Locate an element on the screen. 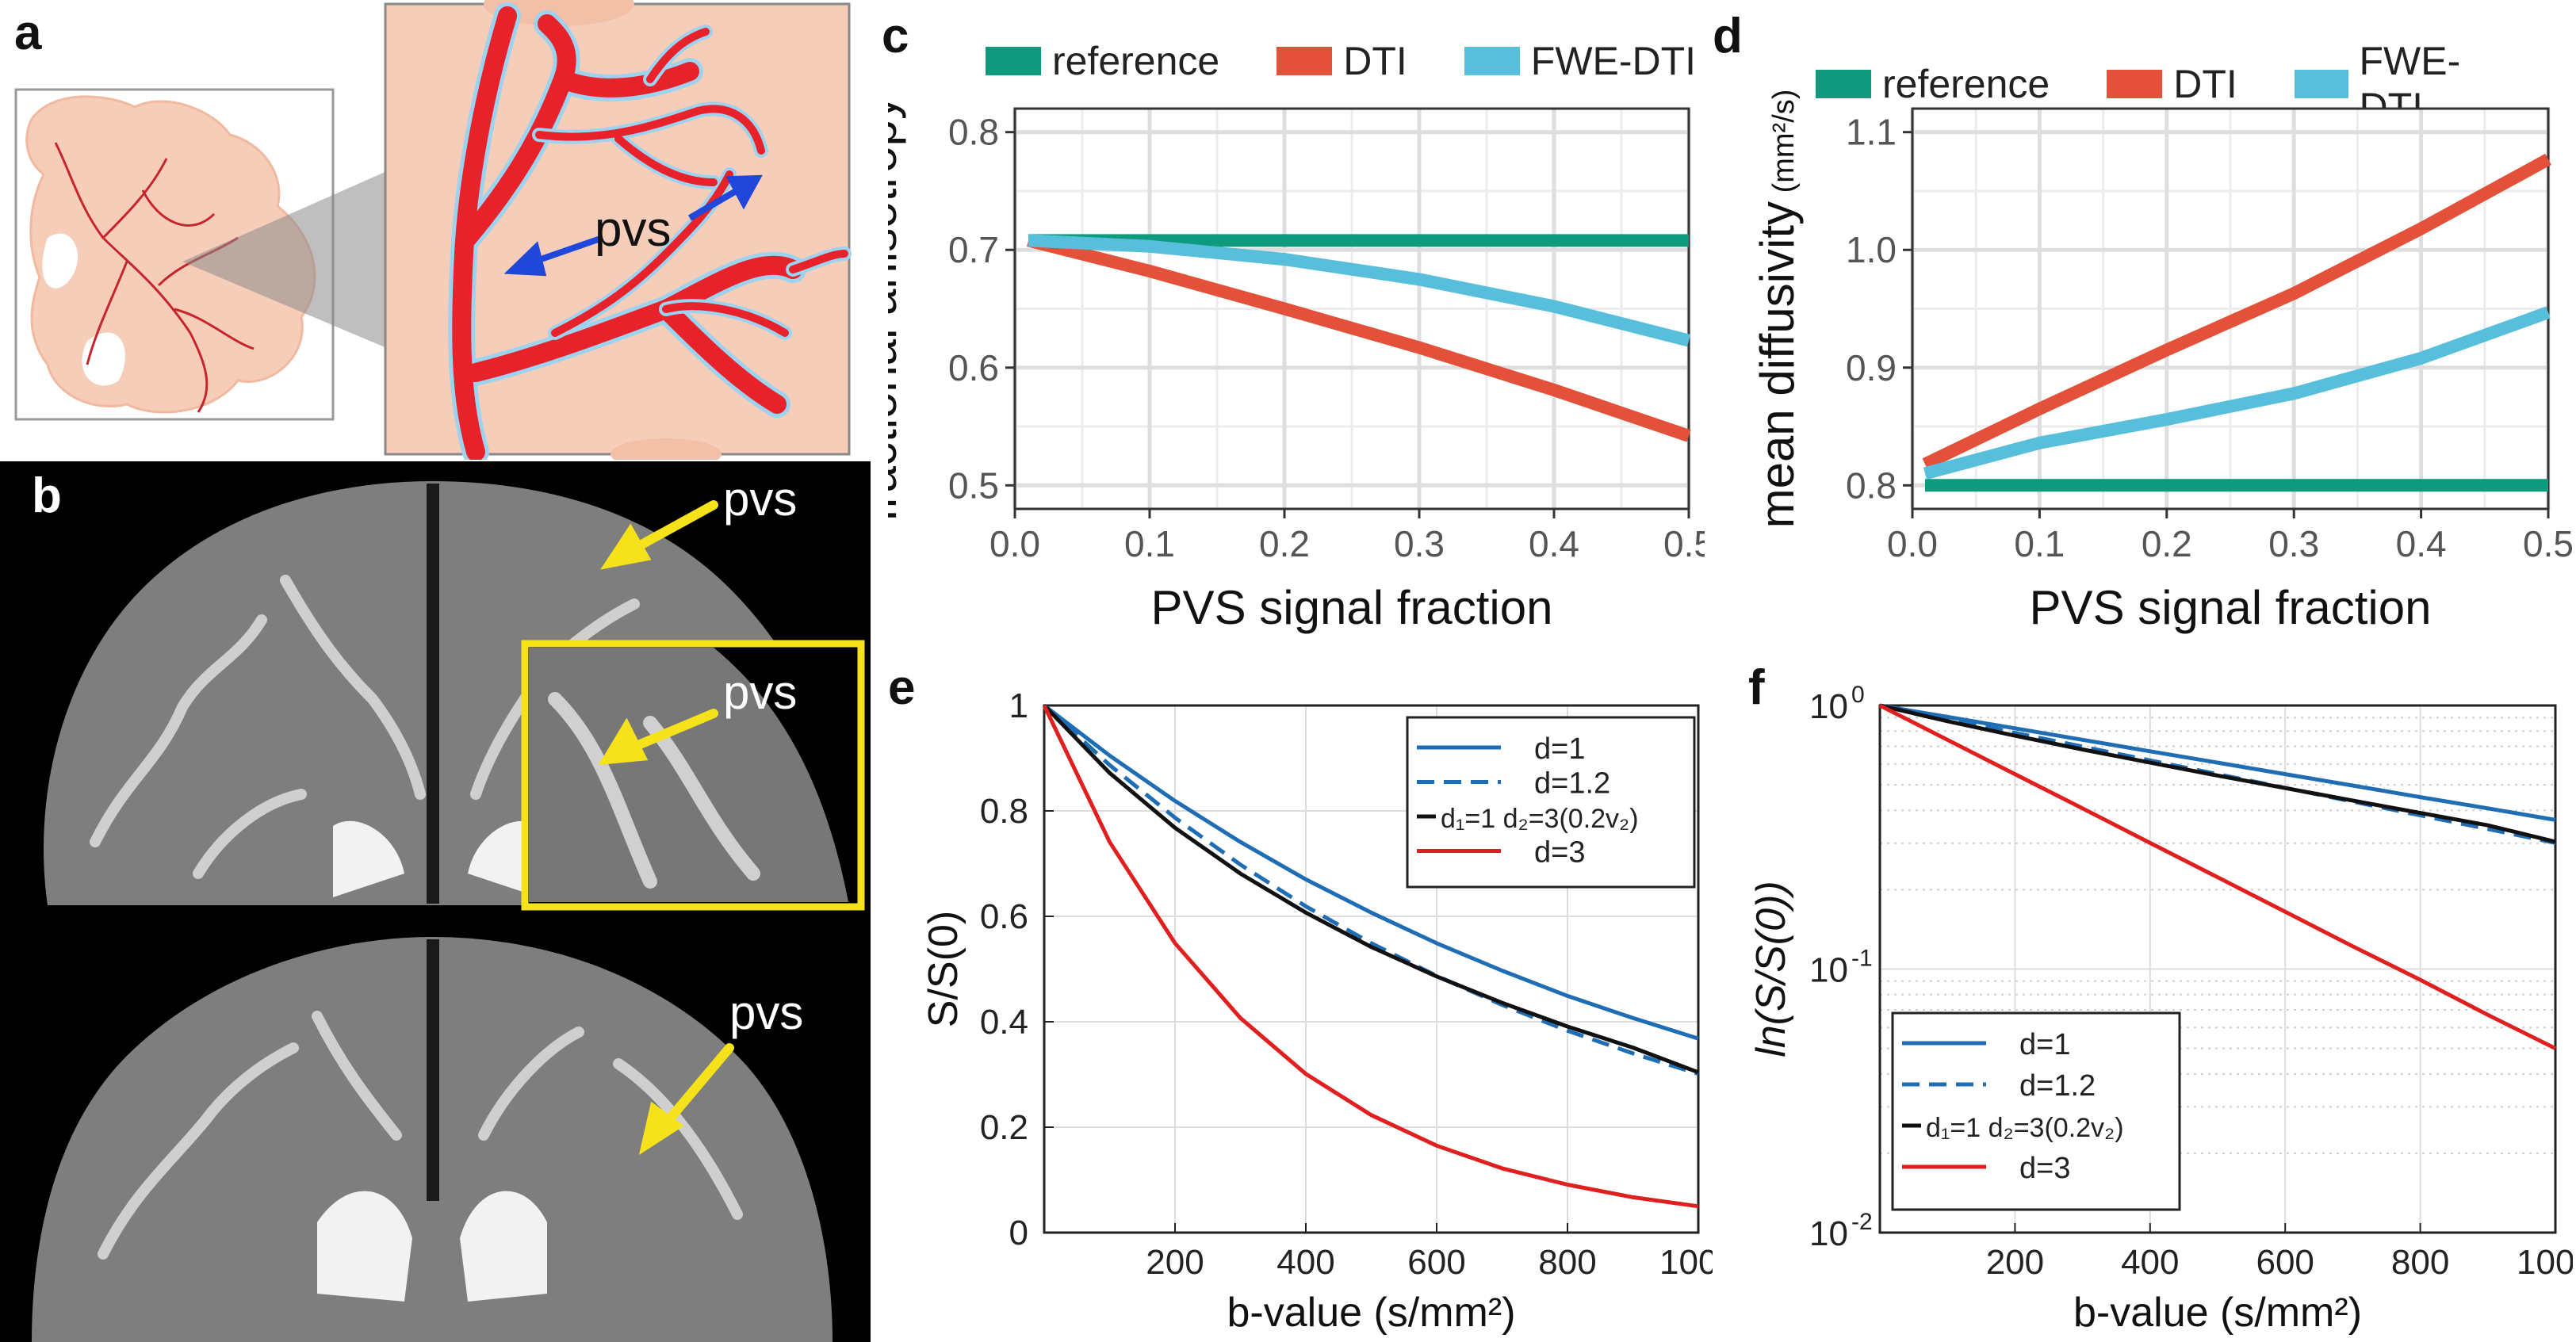 Image resolution: width=2576 pixels, height=1342 pixels. panel-letter-c: c is located at coordinates (895, 36).